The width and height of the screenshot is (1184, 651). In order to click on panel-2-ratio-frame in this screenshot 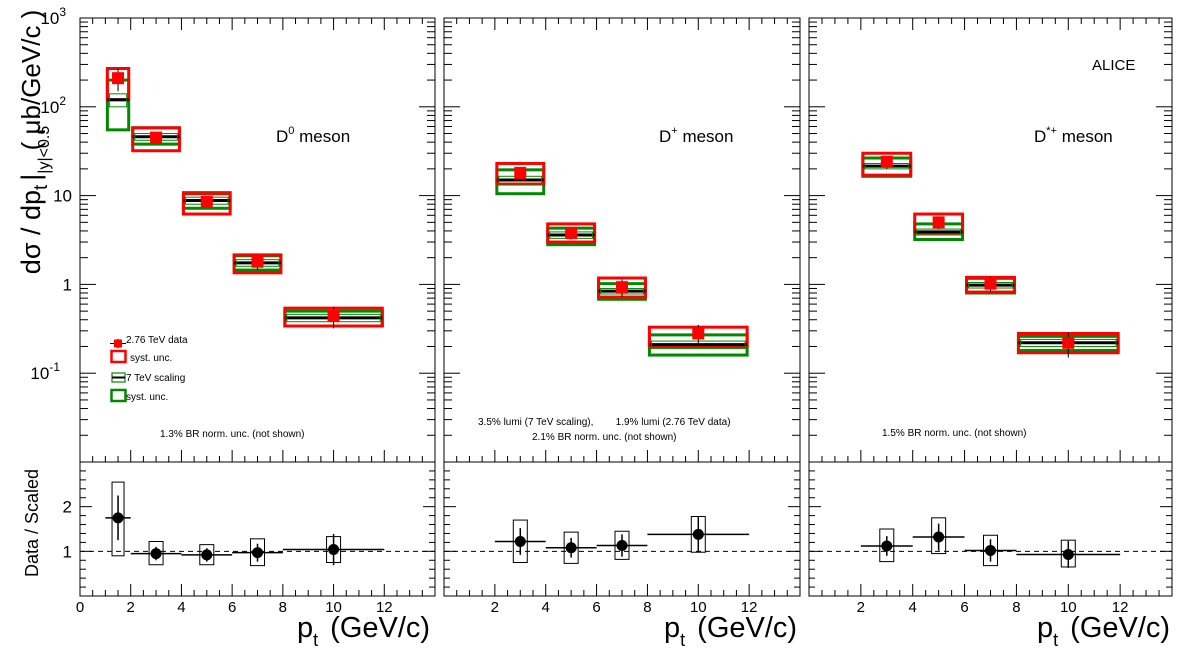, I will do `click(622, 529)`.